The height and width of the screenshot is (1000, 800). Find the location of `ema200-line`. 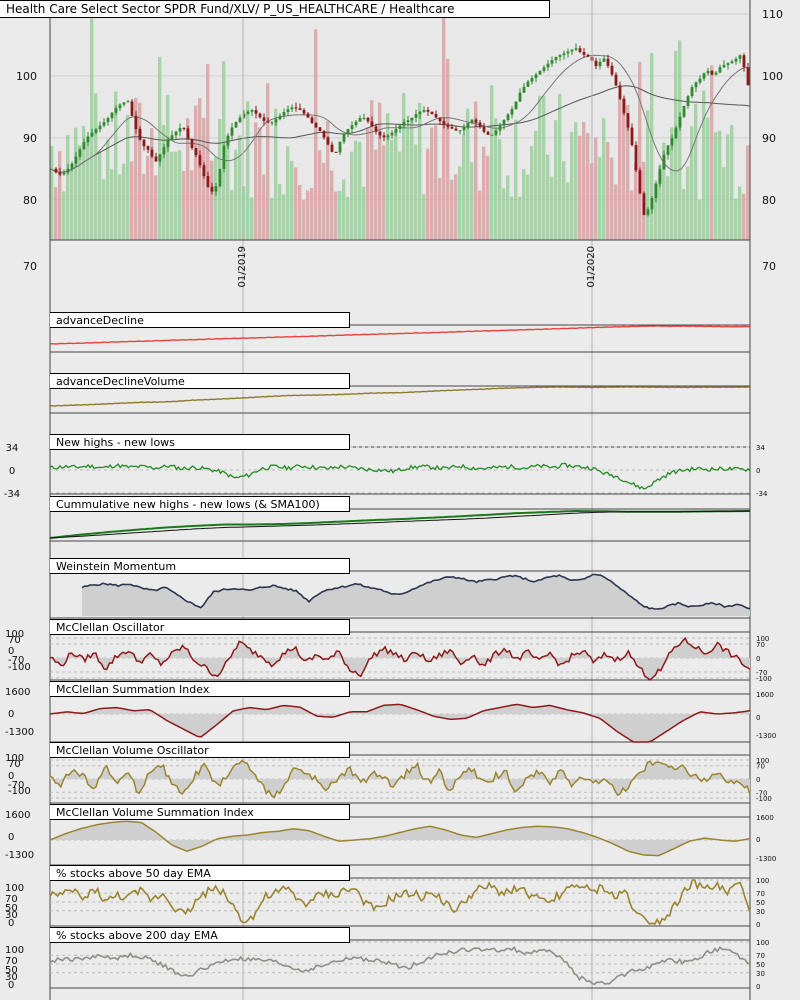

ema200-line is located at coordinates (400, 966).